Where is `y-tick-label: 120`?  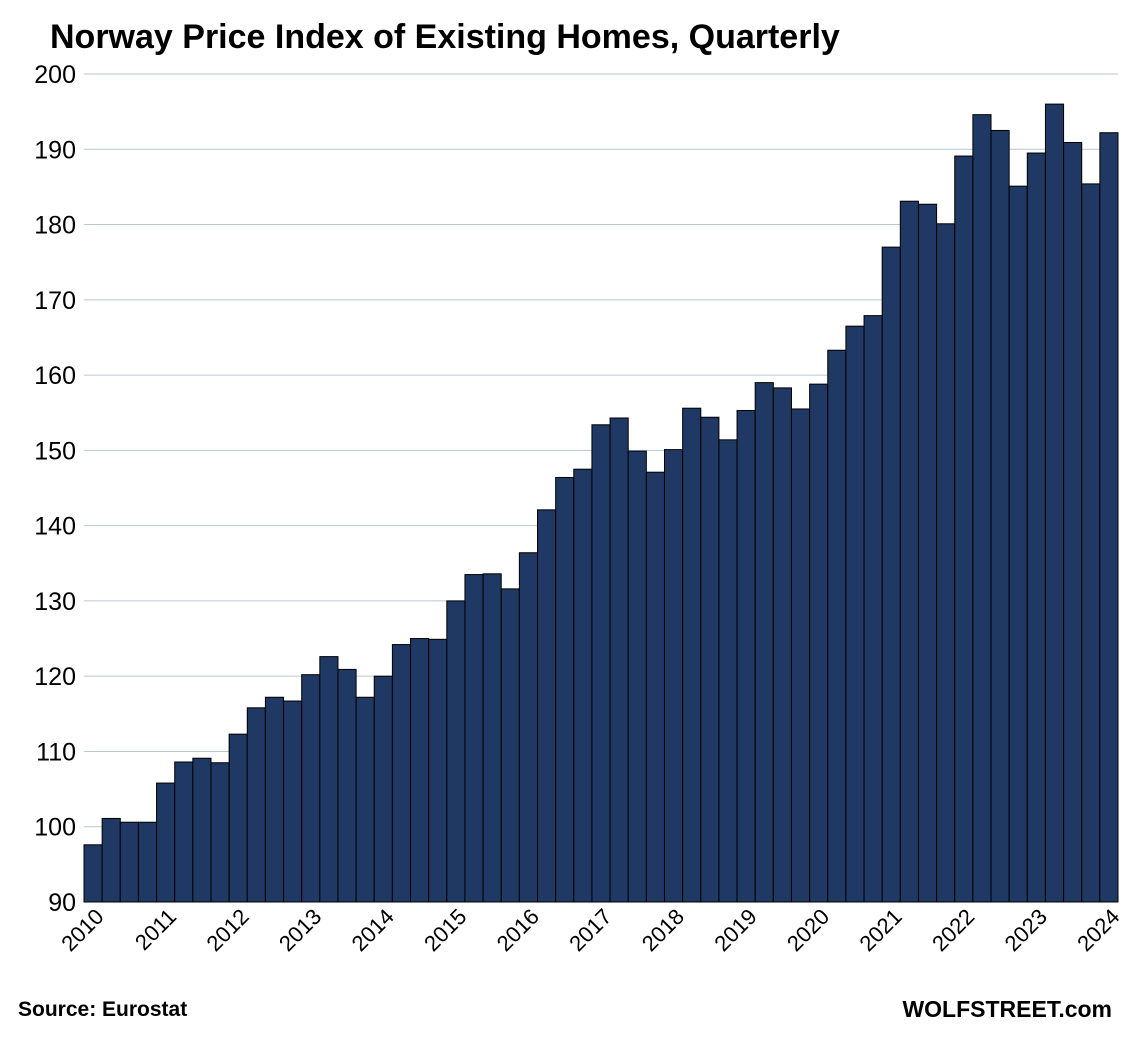 y-tick-label: 120 is located at coordinates (55, 677).